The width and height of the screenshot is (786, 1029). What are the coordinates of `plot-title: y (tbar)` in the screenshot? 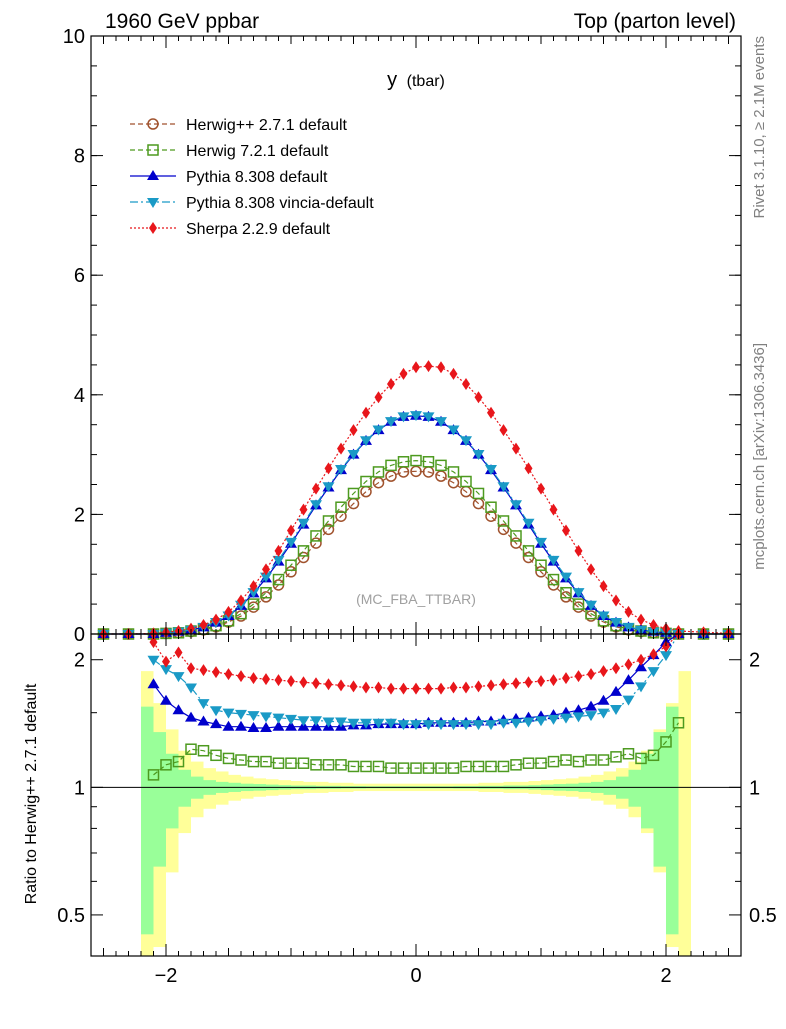 It's located at (416, 80).